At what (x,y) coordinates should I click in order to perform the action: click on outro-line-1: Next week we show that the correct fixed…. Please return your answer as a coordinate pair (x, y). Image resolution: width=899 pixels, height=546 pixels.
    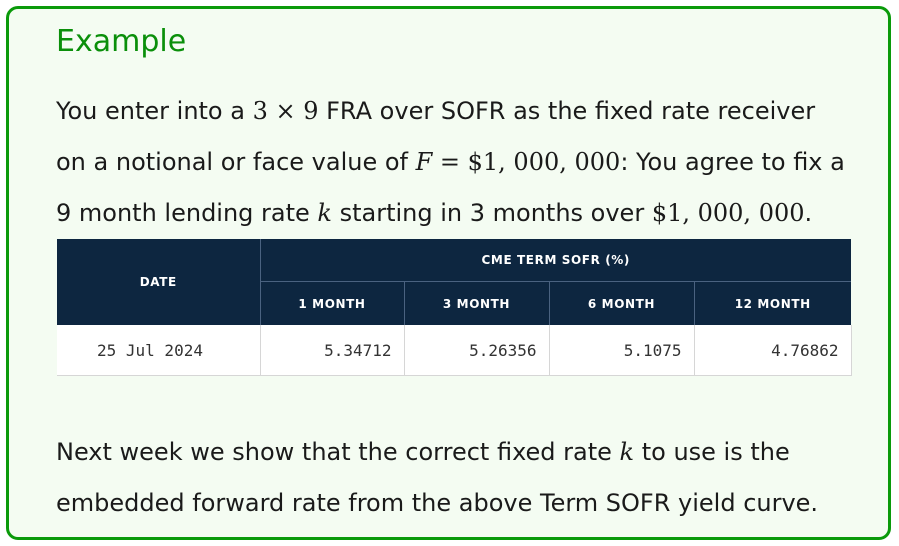
    Looking at the image, I should click on (437, 452).